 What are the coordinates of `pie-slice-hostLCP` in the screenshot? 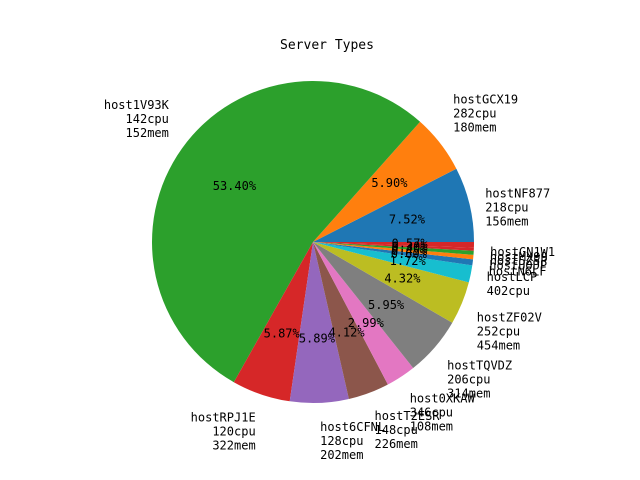 It's located at (393, 262).